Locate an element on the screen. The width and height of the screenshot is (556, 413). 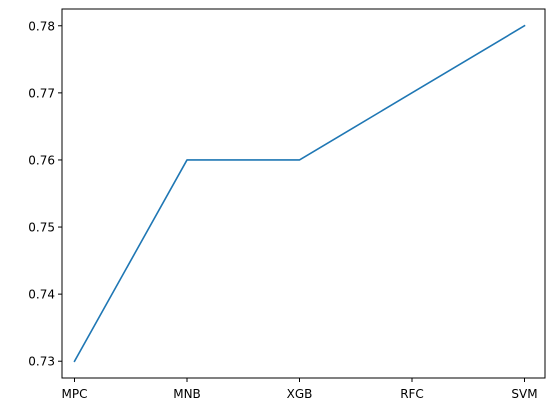
x-tick-label: MPC is located at coordinates (75, 394).